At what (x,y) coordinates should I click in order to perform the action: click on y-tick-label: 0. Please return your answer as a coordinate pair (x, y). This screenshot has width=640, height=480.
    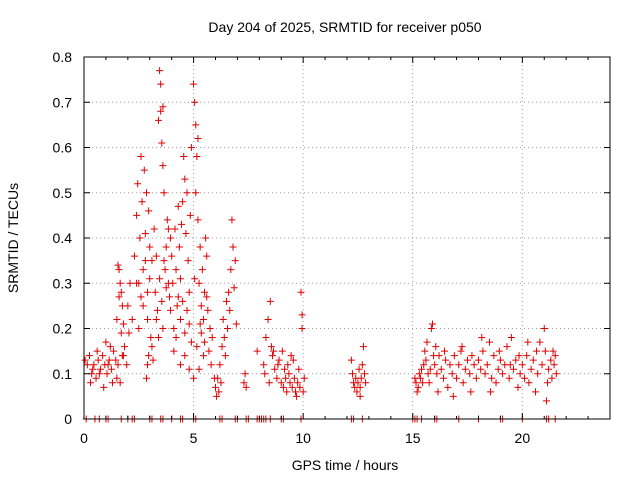
    Looking at the image, I should click on (68, 419).